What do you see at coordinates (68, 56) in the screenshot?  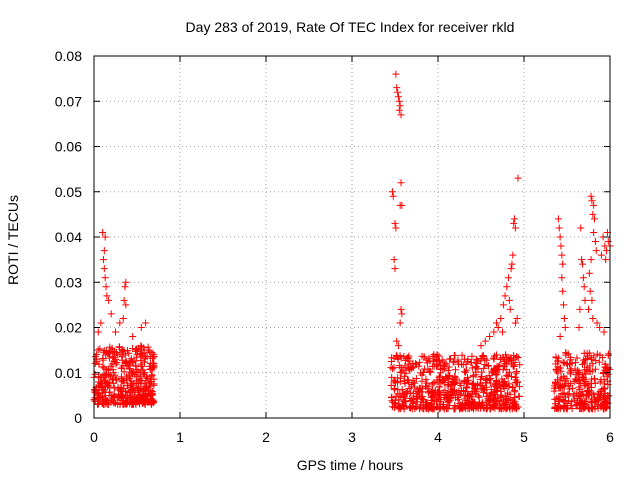 I see `y-tick-label: 0.08` at bounding box center [68, 56].